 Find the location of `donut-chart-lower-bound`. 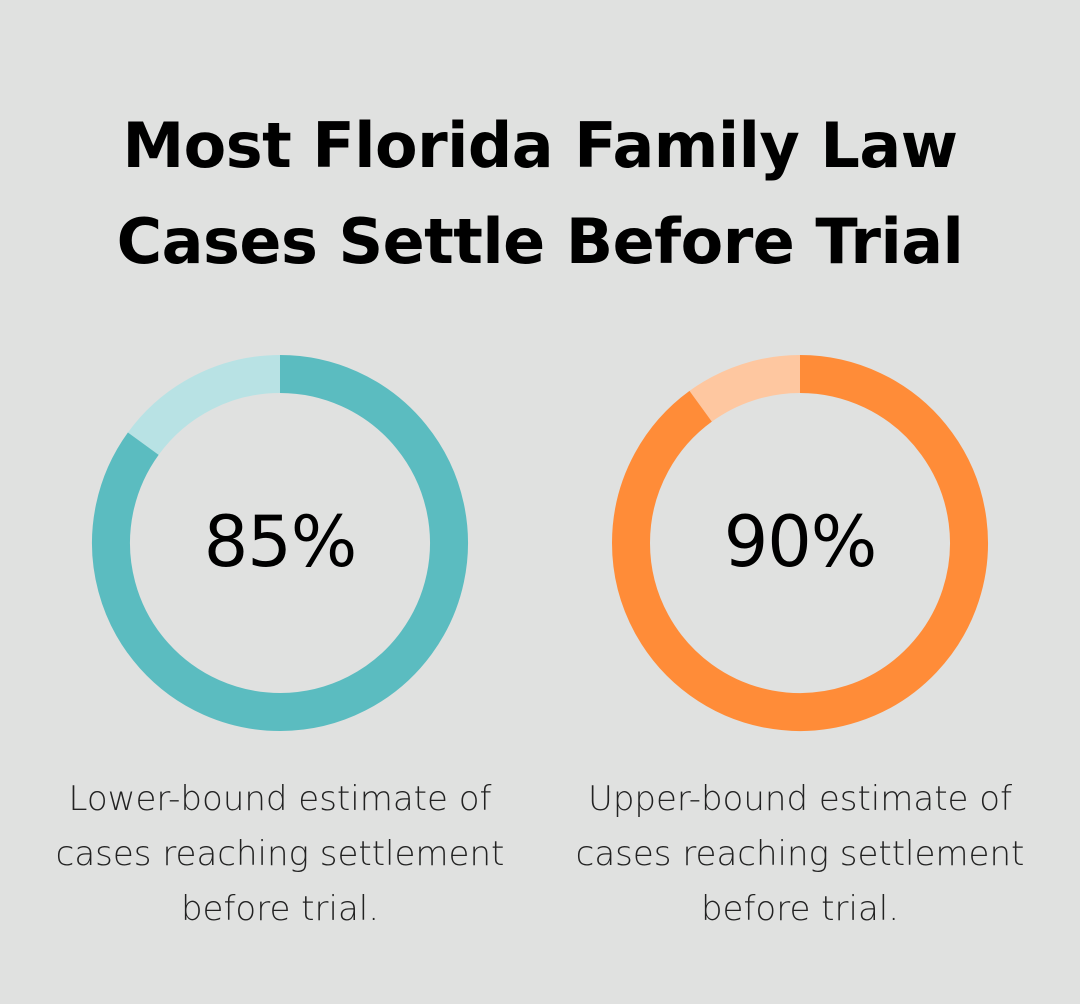

donut-chart-lower-bound is located at coordinates (280, 543).